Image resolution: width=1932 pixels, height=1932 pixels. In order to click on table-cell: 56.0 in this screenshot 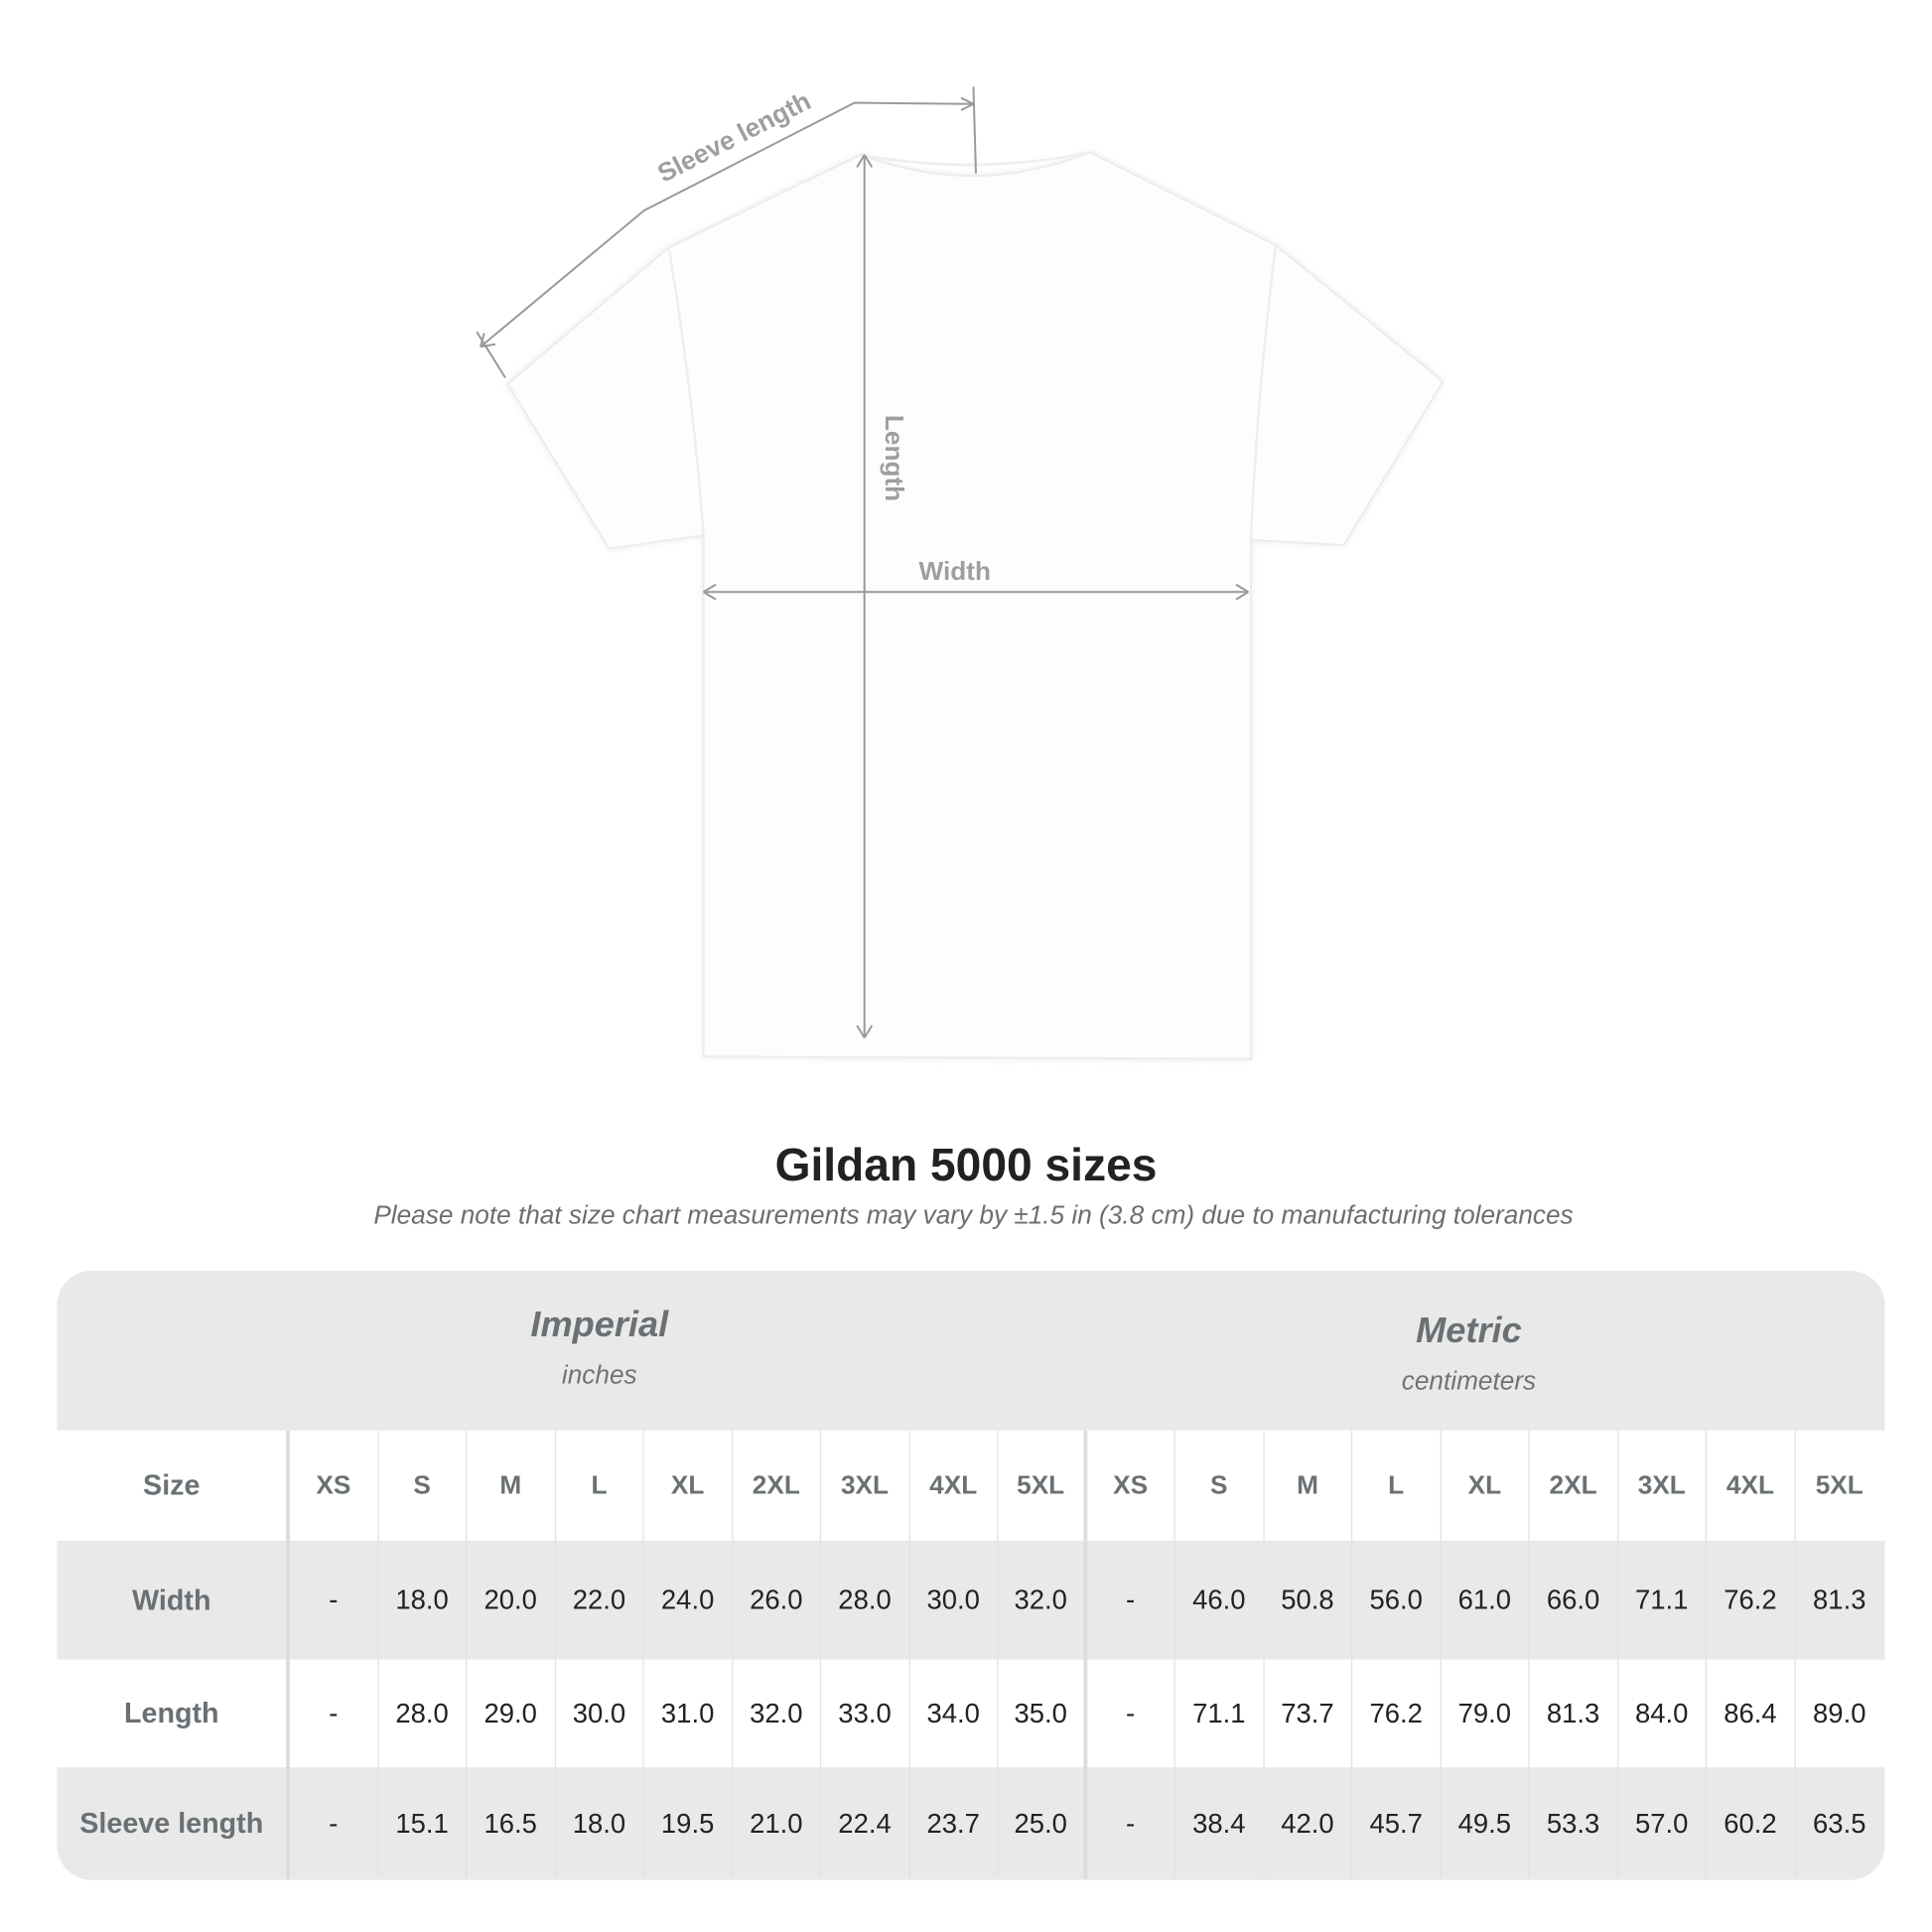, I will do `click(1397, 1600)`.